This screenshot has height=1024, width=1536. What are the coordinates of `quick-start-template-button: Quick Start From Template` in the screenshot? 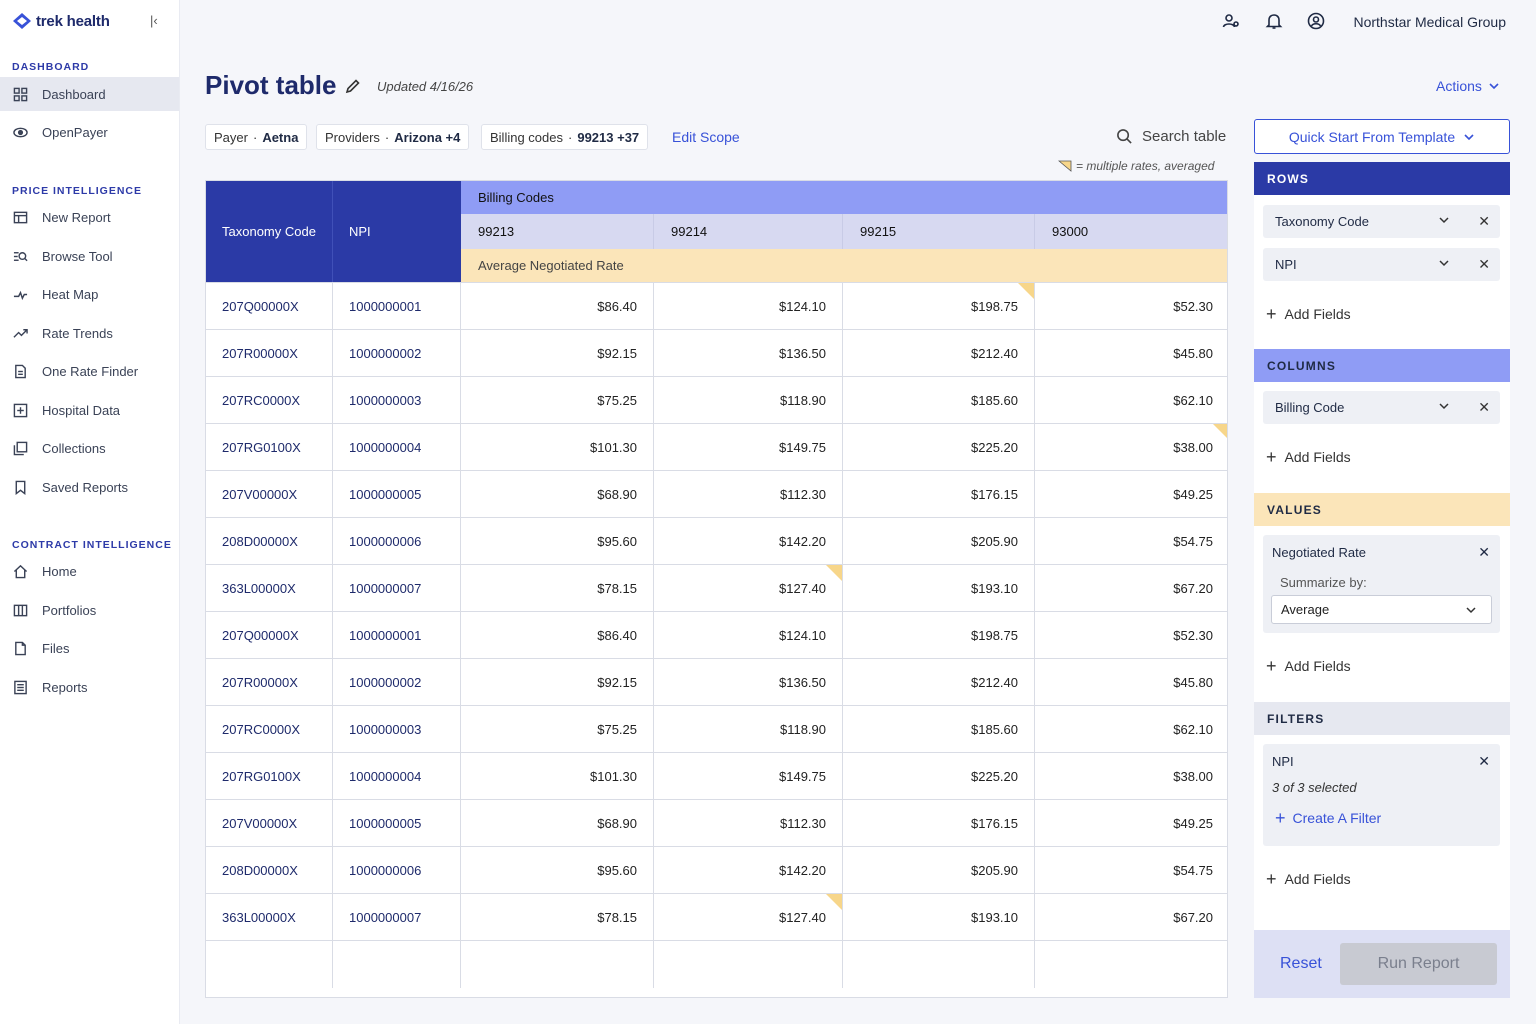 It's located at (1382, 136).